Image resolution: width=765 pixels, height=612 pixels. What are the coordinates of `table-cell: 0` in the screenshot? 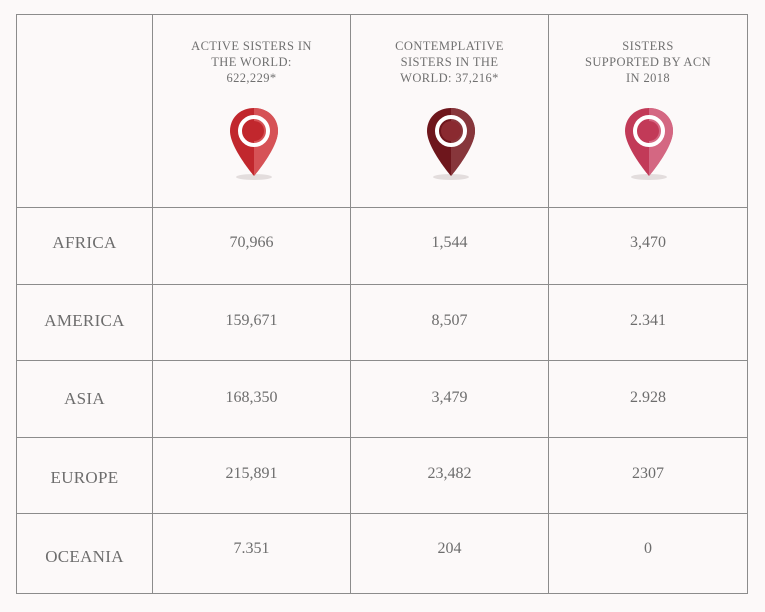 It's located at (648, 548).